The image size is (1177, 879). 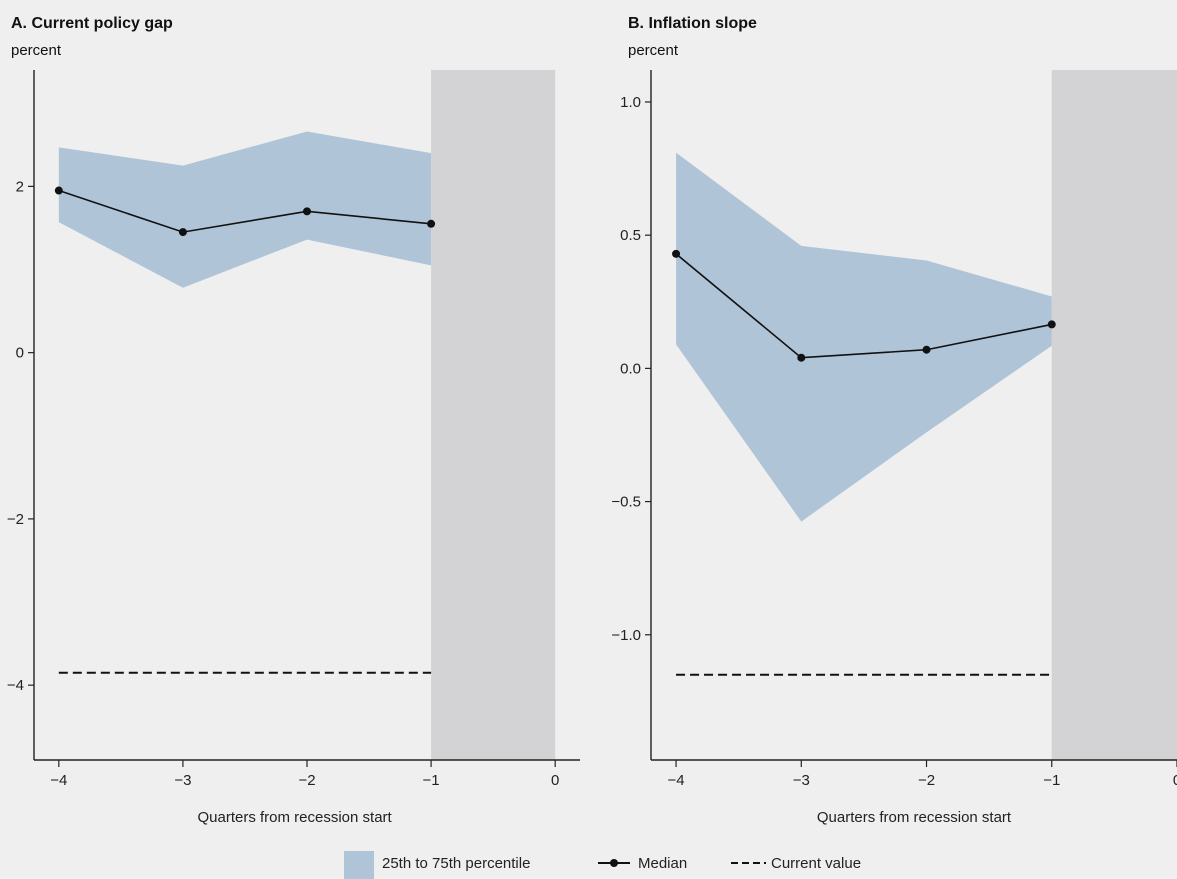 I want to click on legend-median-point, so click(x=614, y=863).